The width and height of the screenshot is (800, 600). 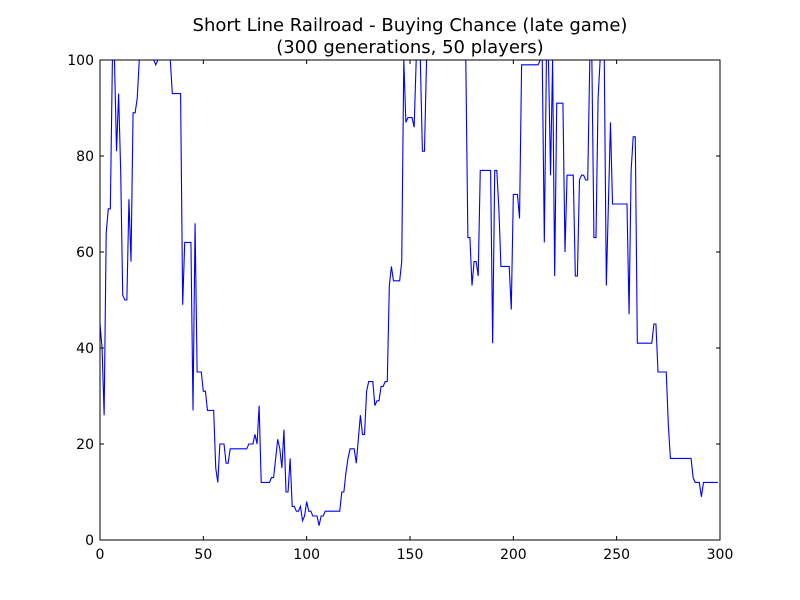 I want to click on x-tick-label: 0, so click(x=100, y=555).